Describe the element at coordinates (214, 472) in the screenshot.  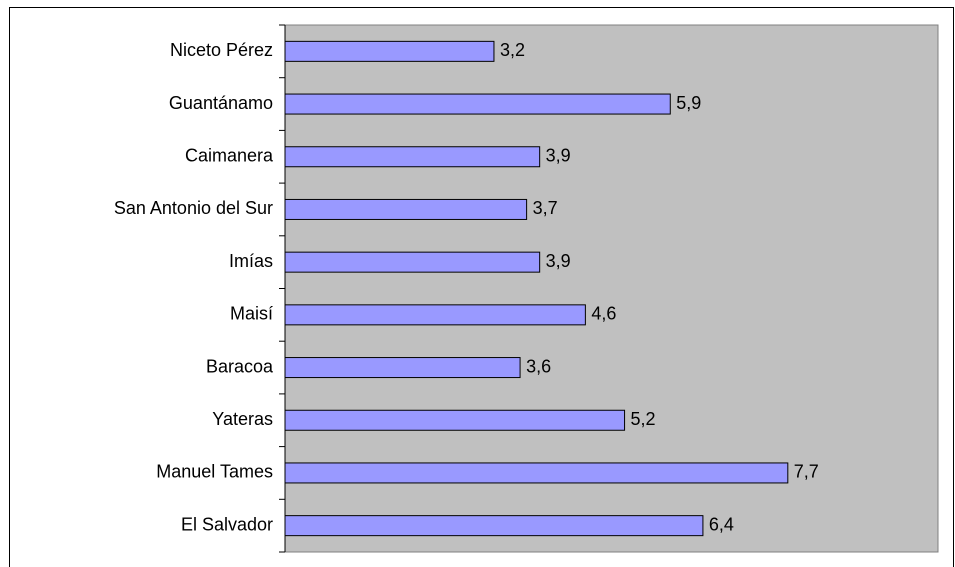
I see `y-tick-label: Manuel Tames` at that location.